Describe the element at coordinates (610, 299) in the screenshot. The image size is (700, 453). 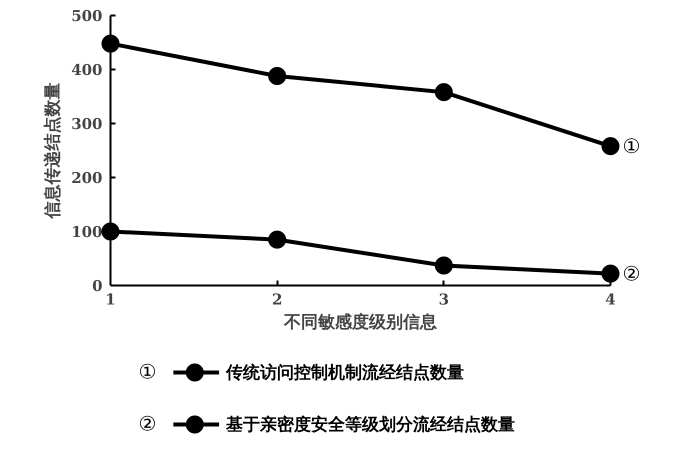
I see `x-tick-label: 4` at that location.